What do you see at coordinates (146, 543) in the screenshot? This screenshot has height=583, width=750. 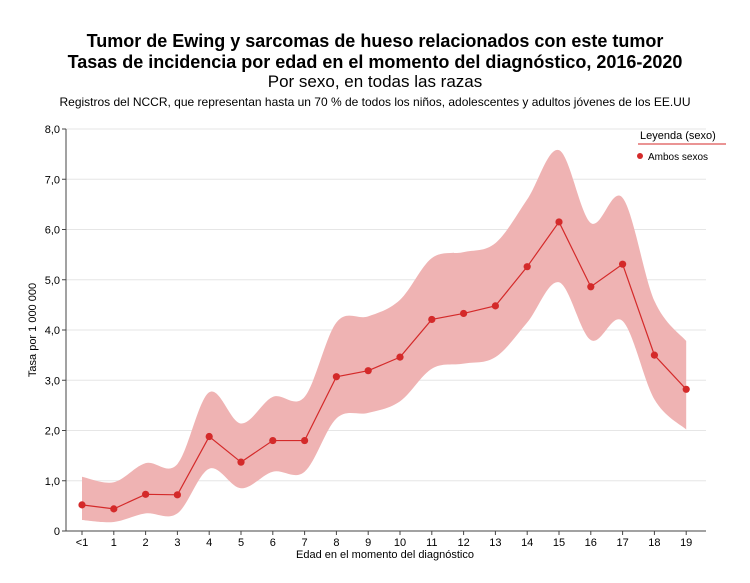 I see `x-tick-label: 2` at bounding box center [146, 543].